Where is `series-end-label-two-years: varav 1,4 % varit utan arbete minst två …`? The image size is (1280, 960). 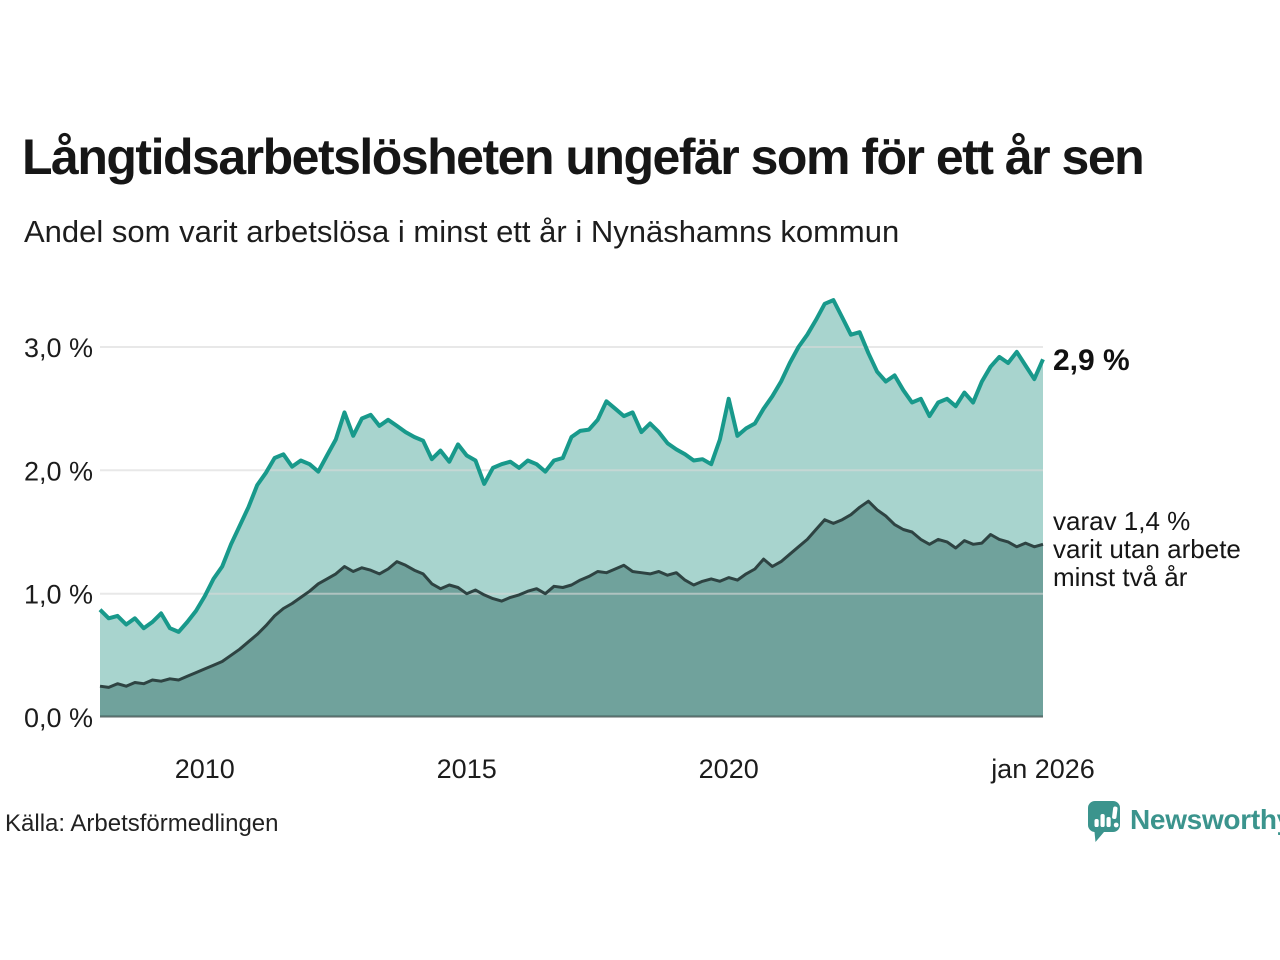
series-end-label-two-years: varav 1,4 % varit utan arbete minst två … is located at coordinates (1147, 549).